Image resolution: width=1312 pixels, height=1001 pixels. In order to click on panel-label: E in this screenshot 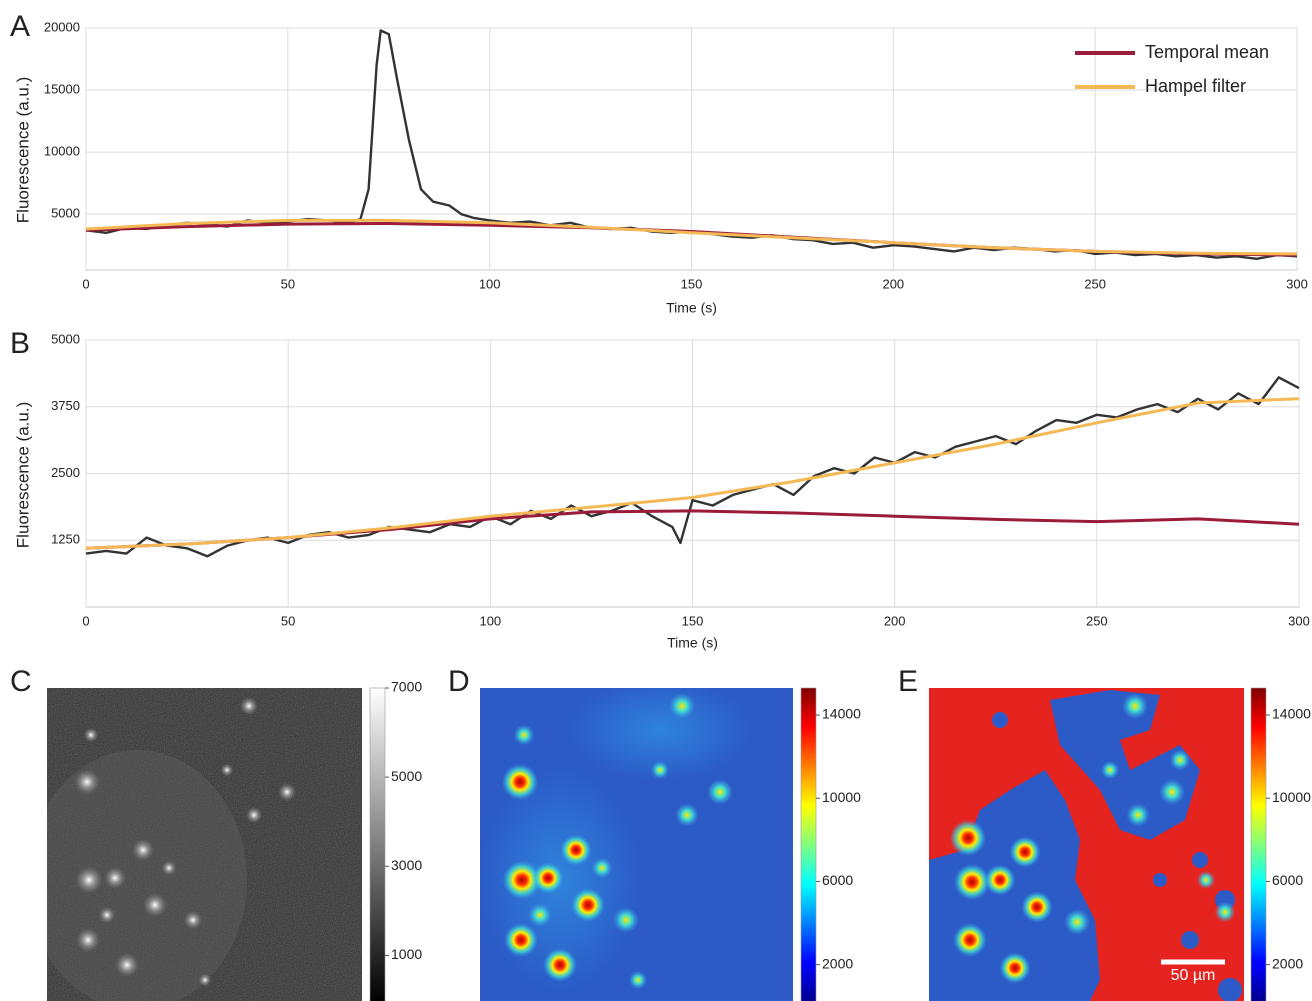, I will do `click(908, 681)`.